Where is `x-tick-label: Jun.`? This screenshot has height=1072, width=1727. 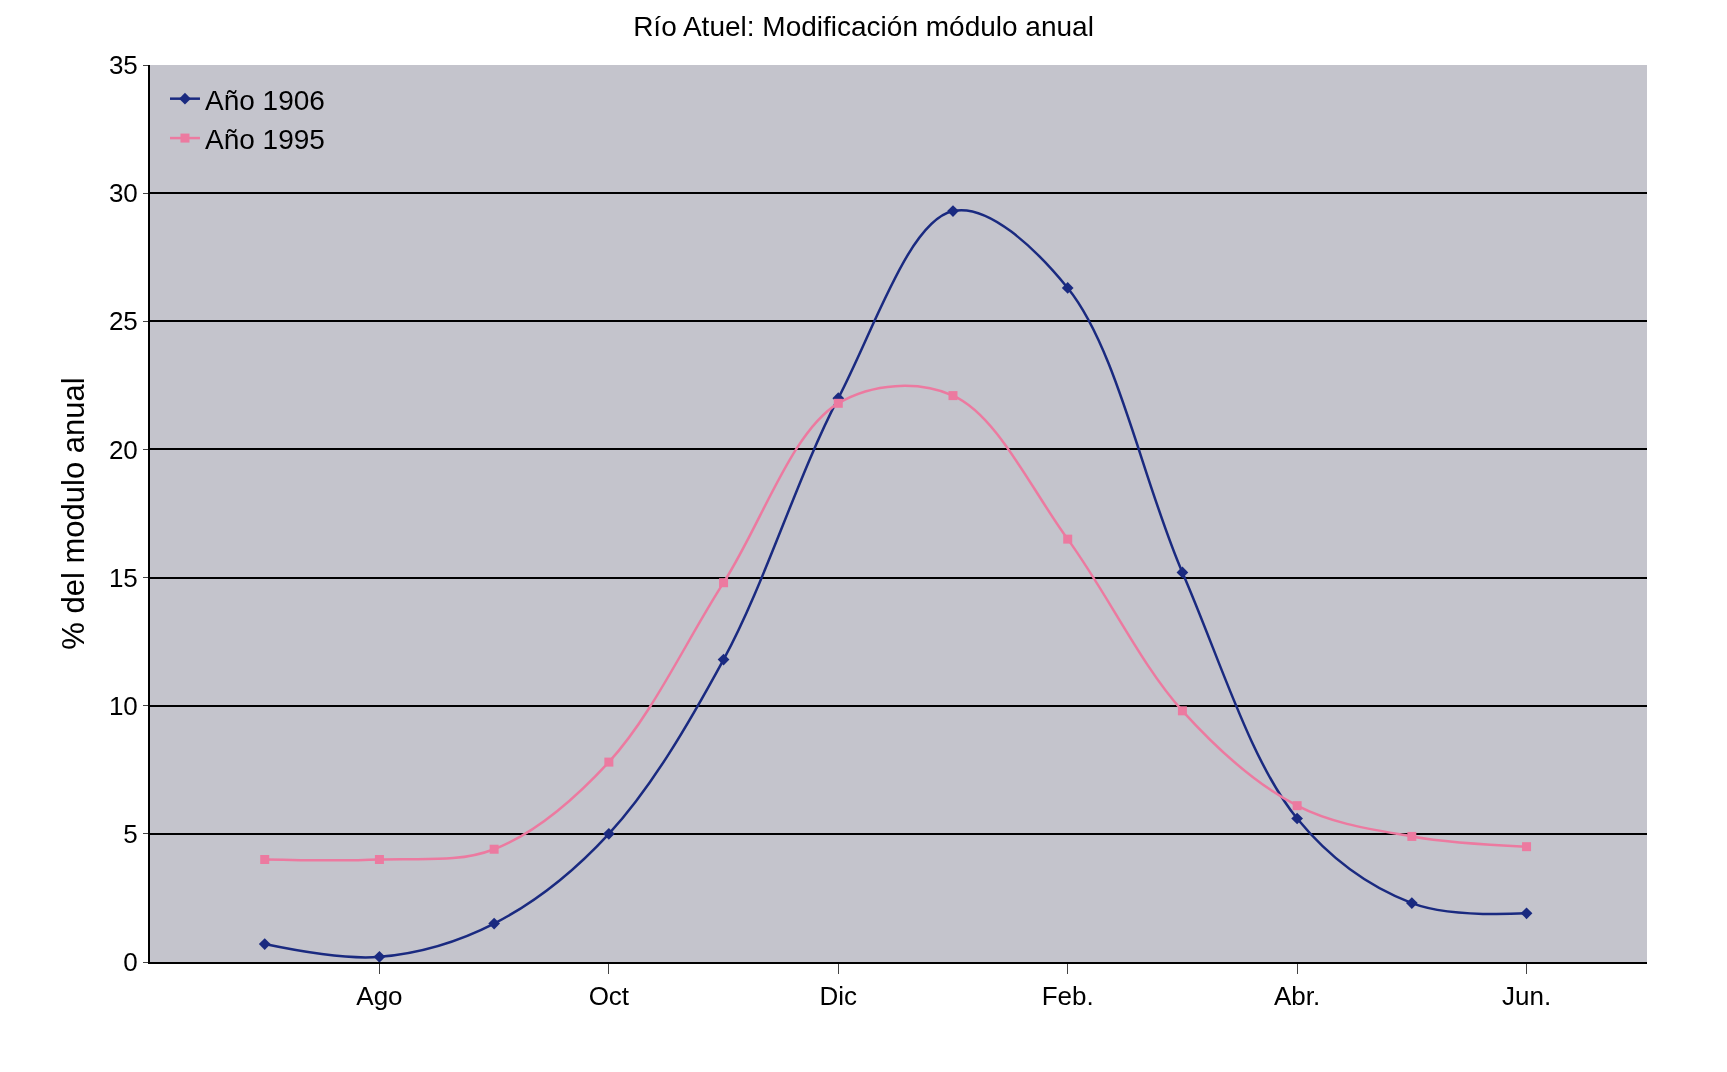 x-tick-label: Jun. is located at coordinates (1526, 996).